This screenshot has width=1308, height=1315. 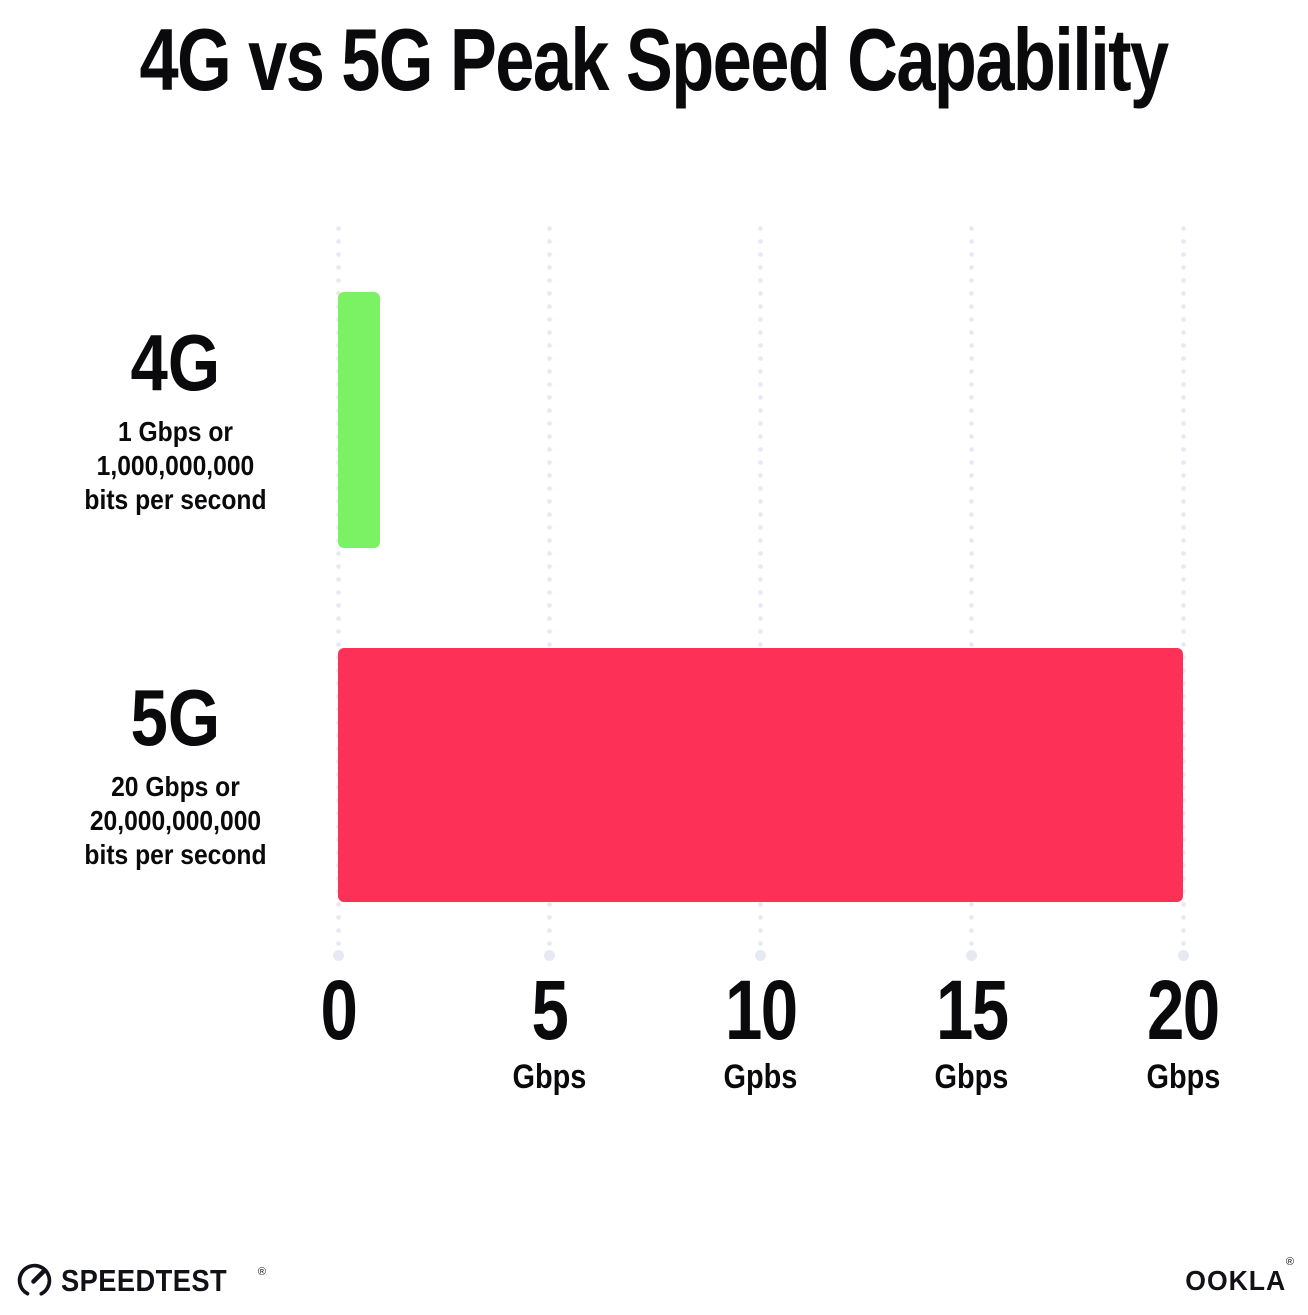 I want to click on x-tick-value: 0, so click(x=338, y=1010).